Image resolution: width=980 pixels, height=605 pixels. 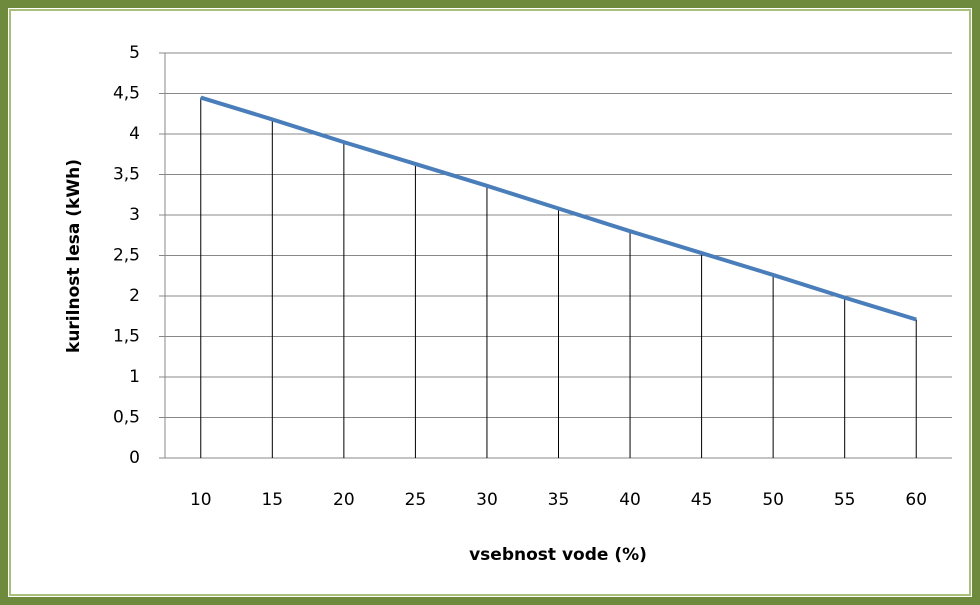 I want to click on x-tick-label: 15, so click(x=272, y=500).